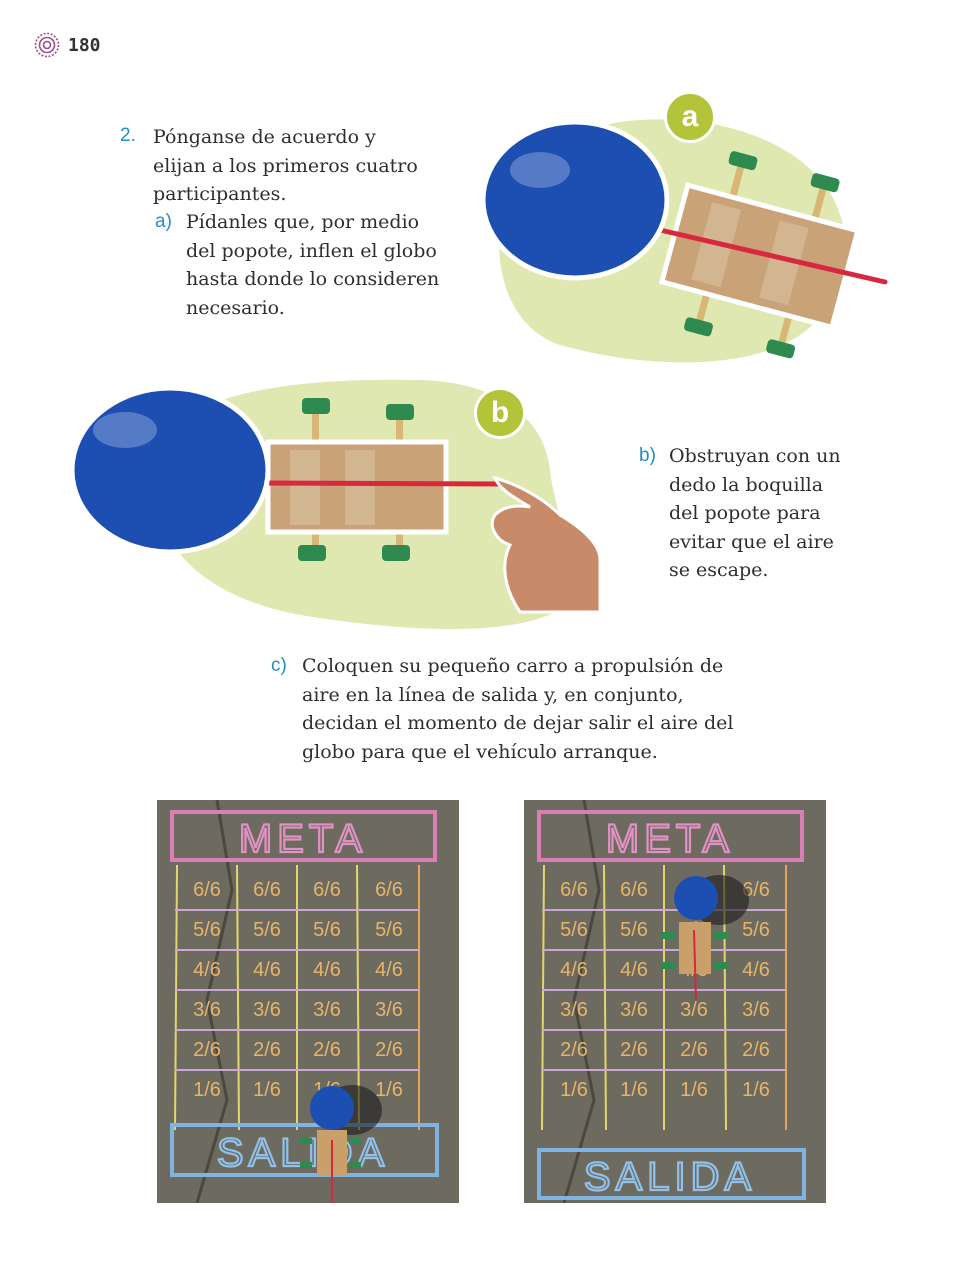 Image resolution: width=969 pixels, height=1276 pixels. Describe the element at coordinates (264, 137) in the screenshot. I see `step2-line: Pónganse de acuerdo y` at that location.